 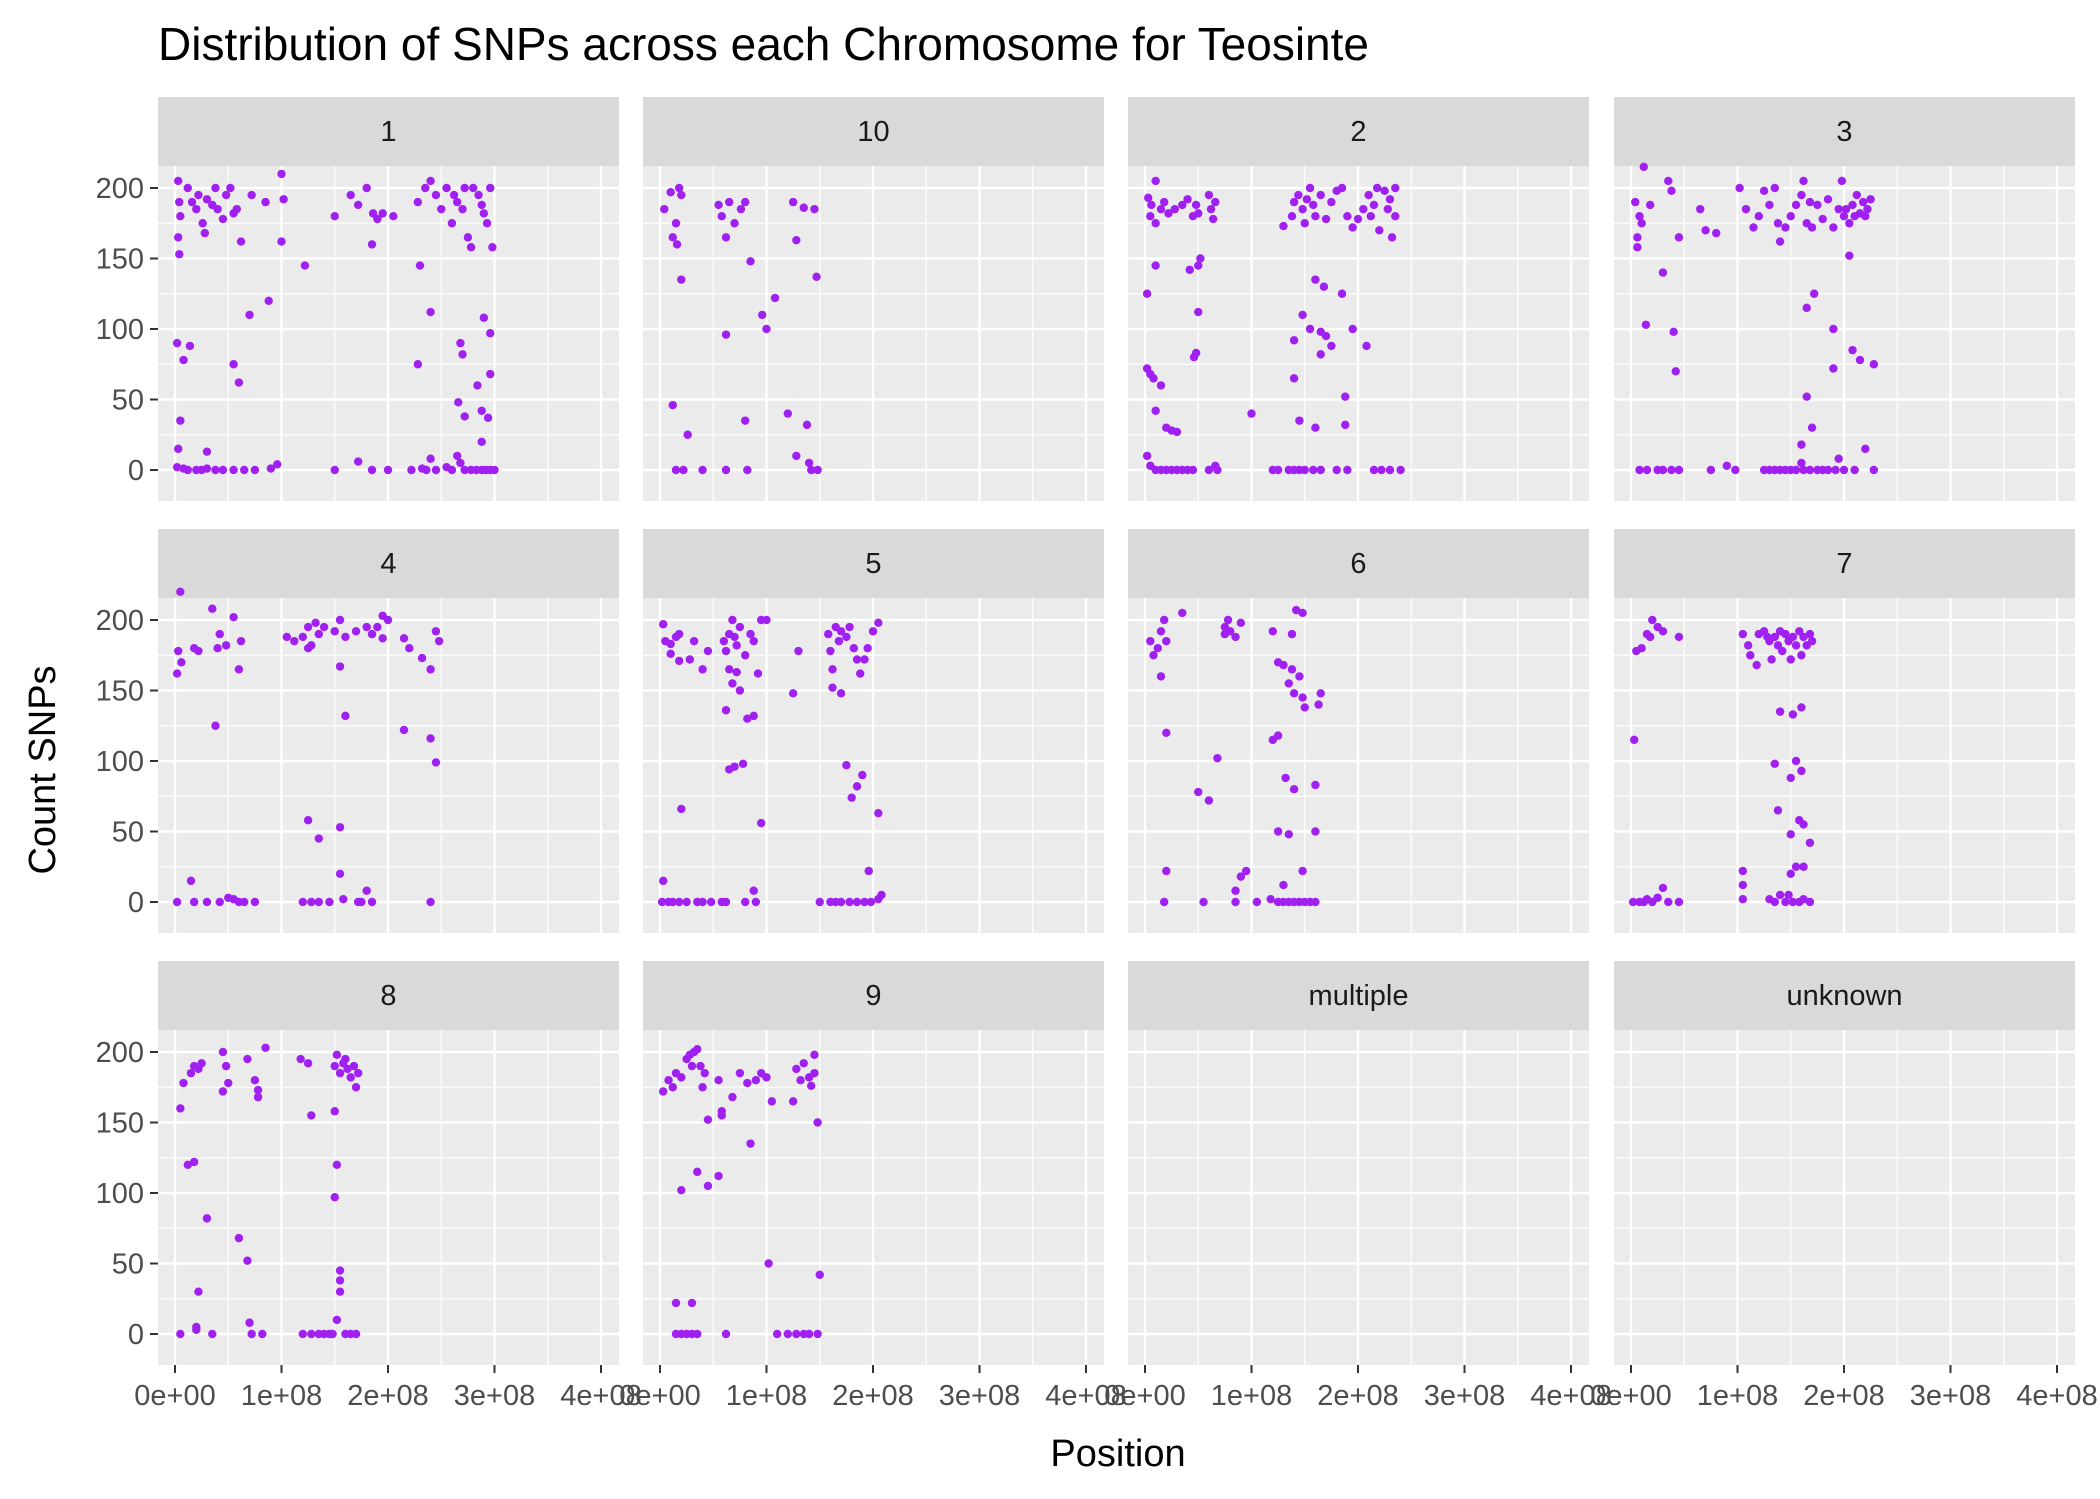 What do you see at coordinates (494, 1396) in the screenshot?
I see `x-tick-label: 3e+08` at bounding box center [494, 1396].